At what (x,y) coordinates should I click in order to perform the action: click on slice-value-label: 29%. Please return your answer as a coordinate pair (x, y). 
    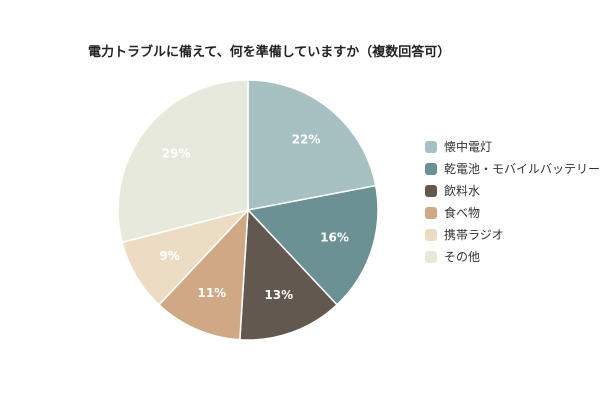
    Looking at the image, I should click on (176, 154).